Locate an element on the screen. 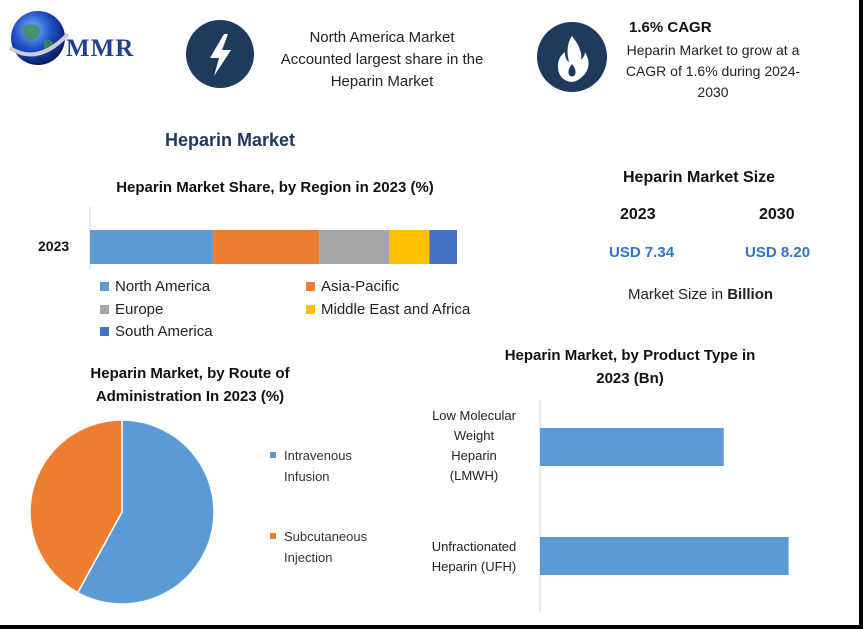 This screenshot has height=629, width=863. product-chart-title-line: Heparin Market, by Product Type in is located at coordinates (630, 355).